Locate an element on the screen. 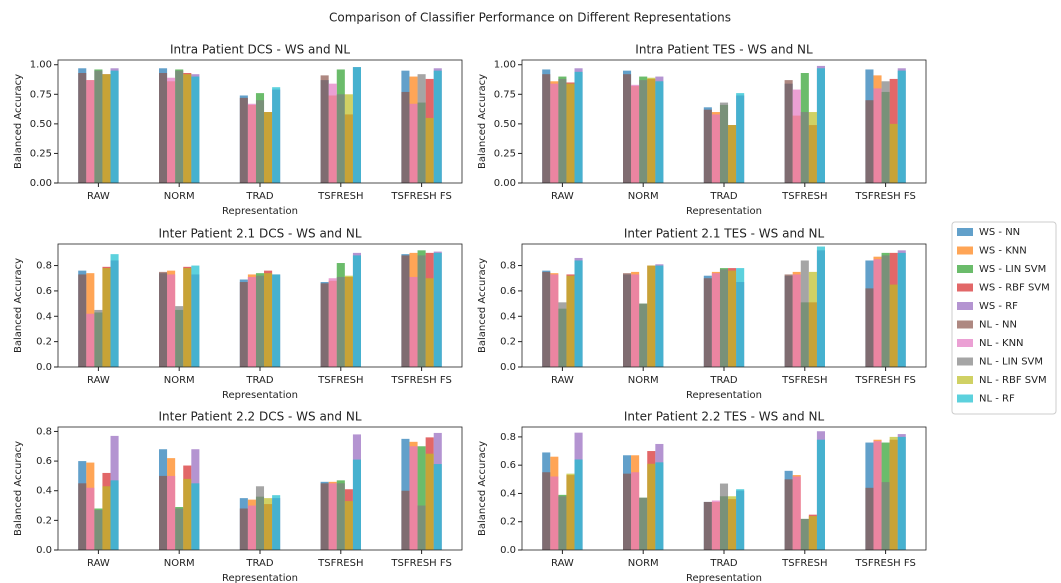 The image size is (1061, 583). y-tick-label: 0.25 is located at coordinates (505, 153).